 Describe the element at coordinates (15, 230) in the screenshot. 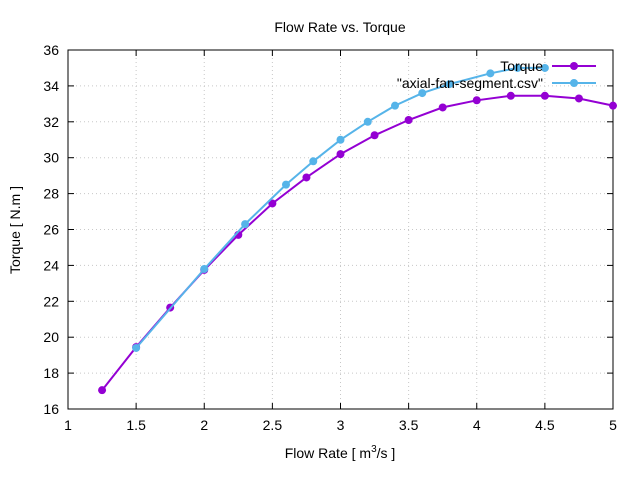

I see `y-axis-label: Torque [ N.m ]` at that location.